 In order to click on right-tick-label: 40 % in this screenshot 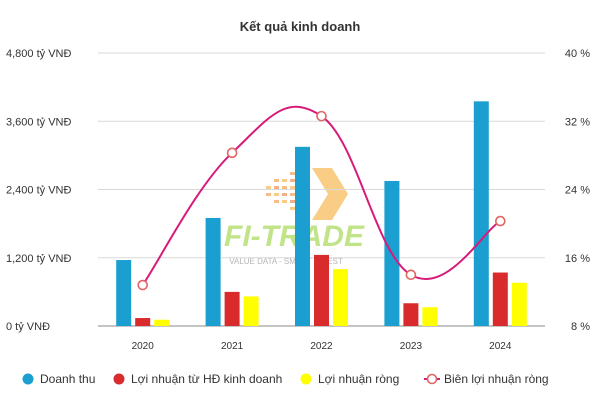, I will do `click(577, 54)`.